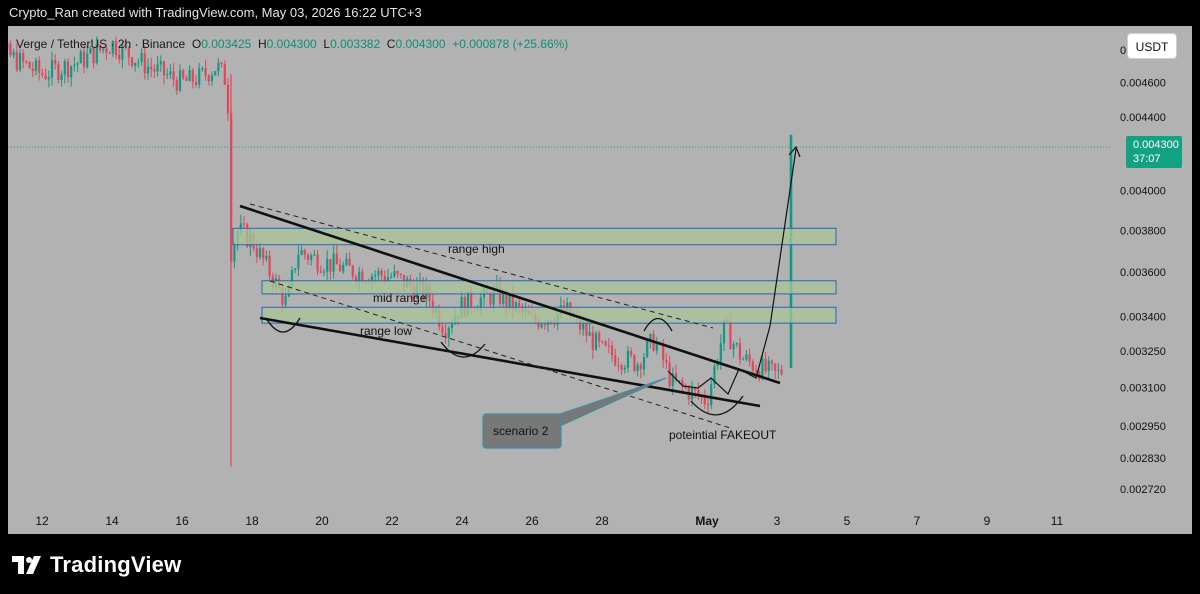  I want to click on bar-countdown: 37:07, so click(1147, 159).